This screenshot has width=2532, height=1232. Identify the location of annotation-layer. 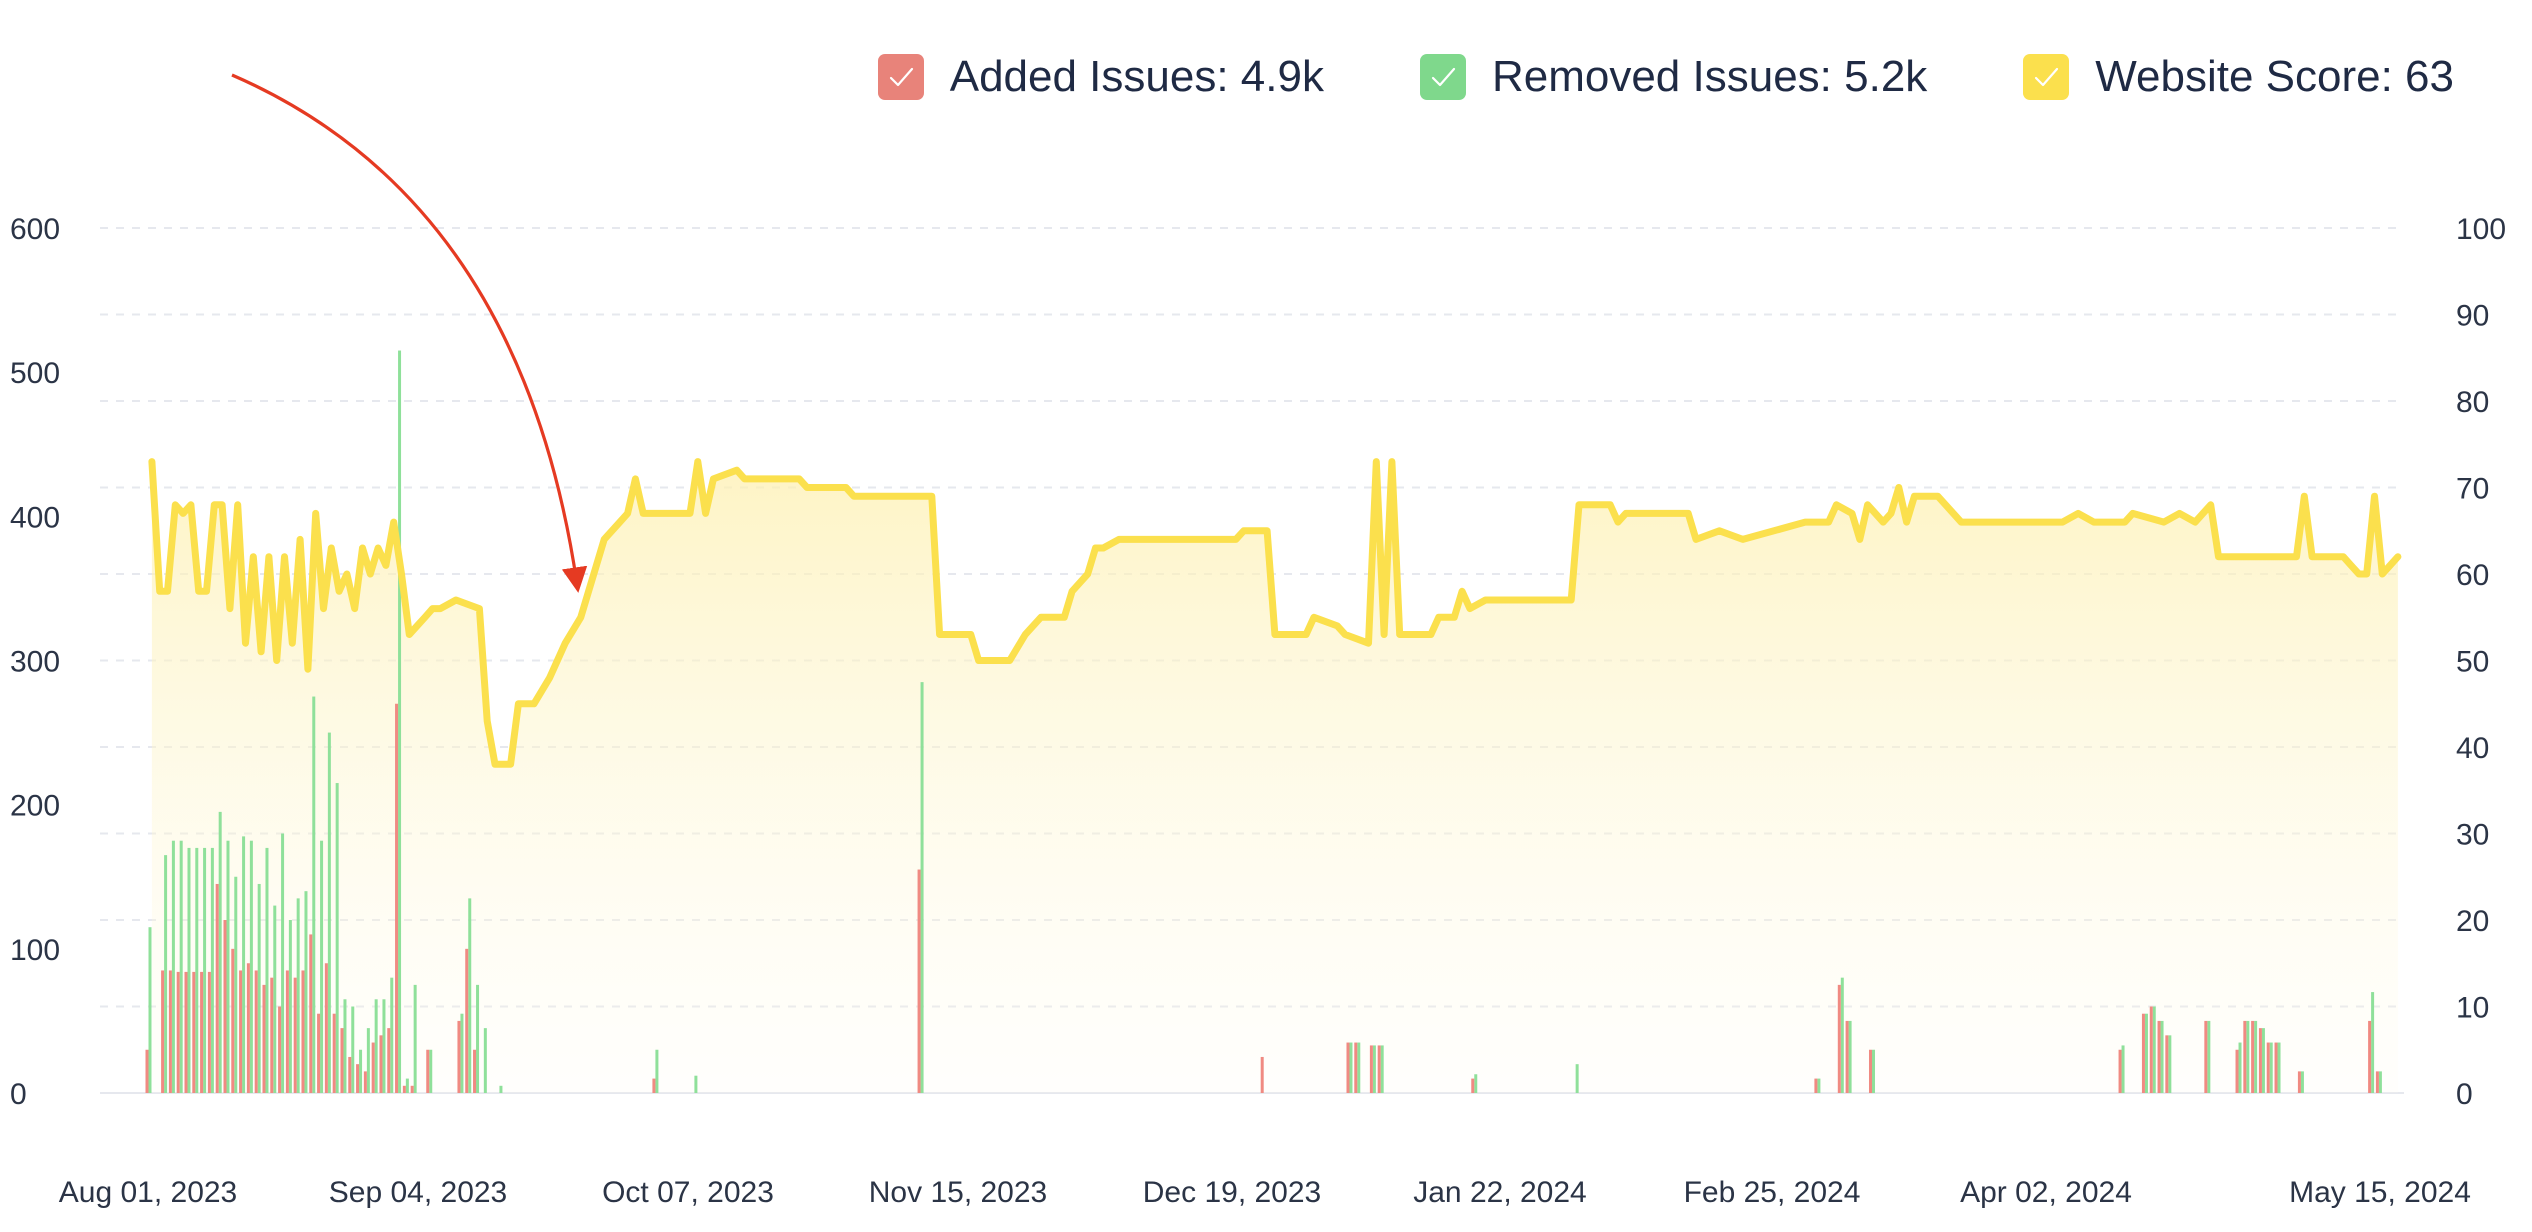
(409, 333).